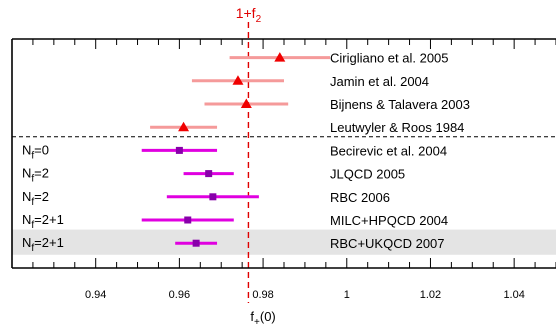 Image resolution: width=556 pixels, height=325 pixels. What do you see at coordinates (252, 316) in the screenshot?
I see `x-axis-label-main: f` at bounding box center [252, 316].